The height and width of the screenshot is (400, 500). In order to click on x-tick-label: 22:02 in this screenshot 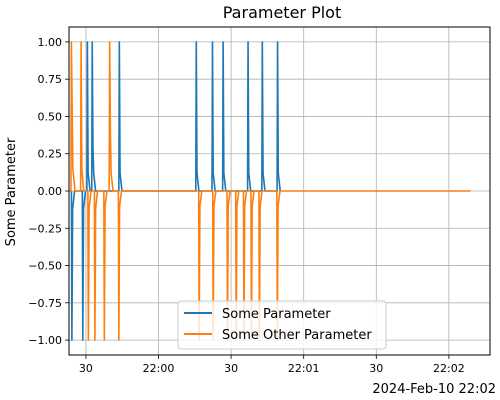, I will do `click(449, 368)`.